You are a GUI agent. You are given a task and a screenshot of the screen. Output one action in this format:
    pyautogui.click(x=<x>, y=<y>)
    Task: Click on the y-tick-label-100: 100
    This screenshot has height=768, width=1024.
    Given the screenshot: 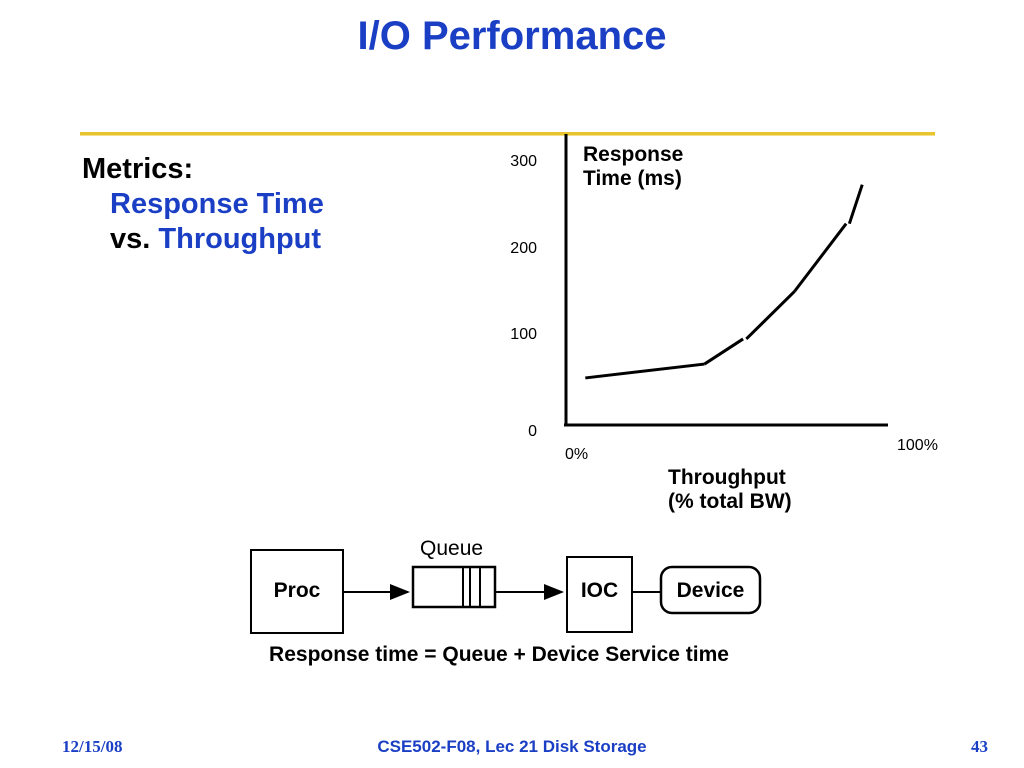 What is the action you would take?
    pyautogui.click(x=523, y=335)
    